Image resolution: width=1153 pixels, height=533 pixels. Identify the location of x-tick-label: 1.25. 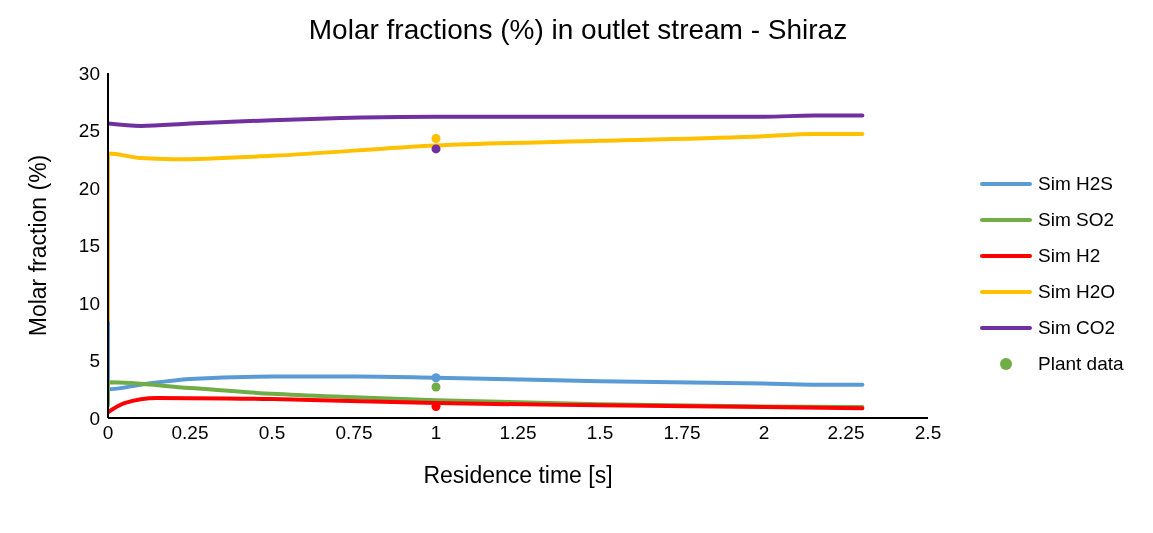
(518, 433).